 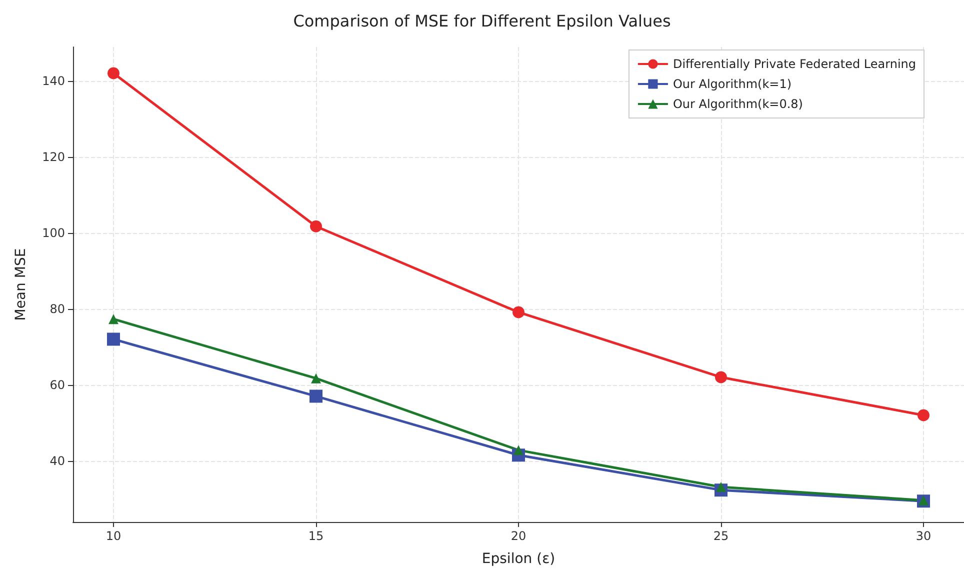 What do you see at coordinates (518, 536) in the screenshot?
I see `x-tick-label: 20` at bounding box center [518, 536].